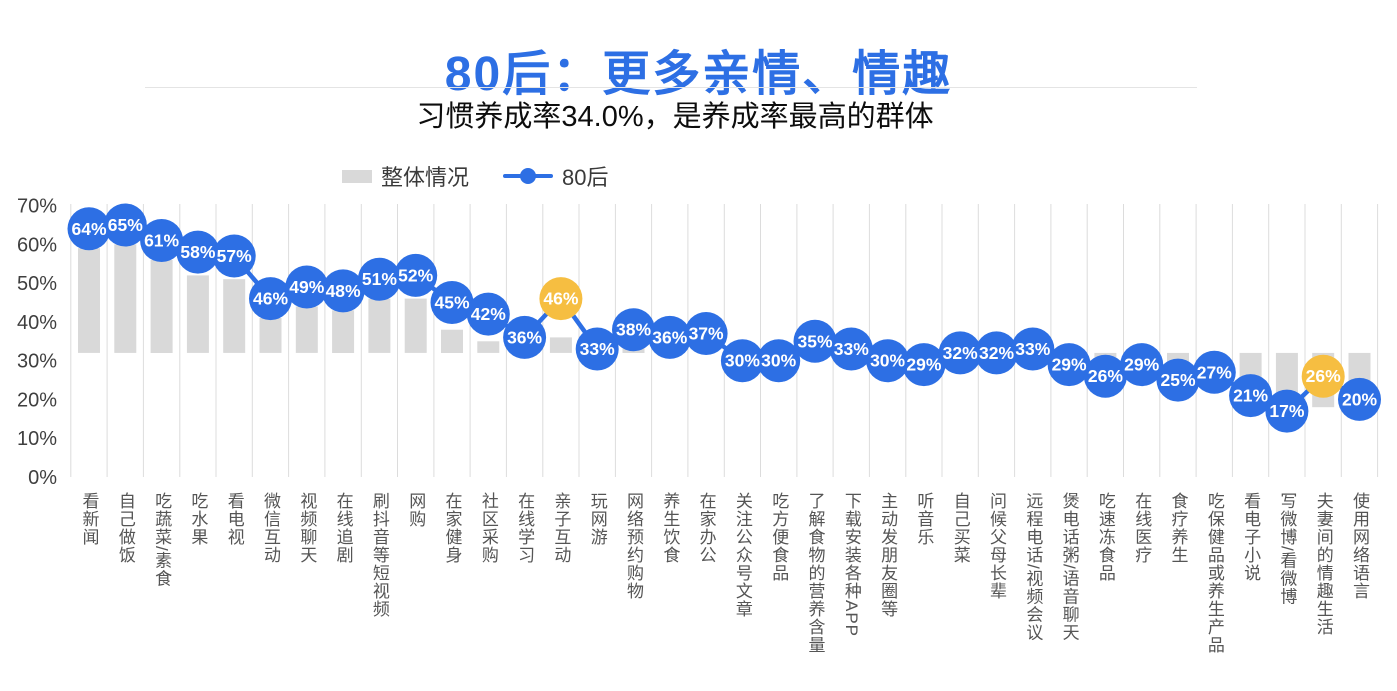 The height and width of the screenshot is (691, 1397). Describe the element at coordinates (1214, 573) in the screenshot. I see `x-axis-label: 吃保健品或养生产品` at that location.